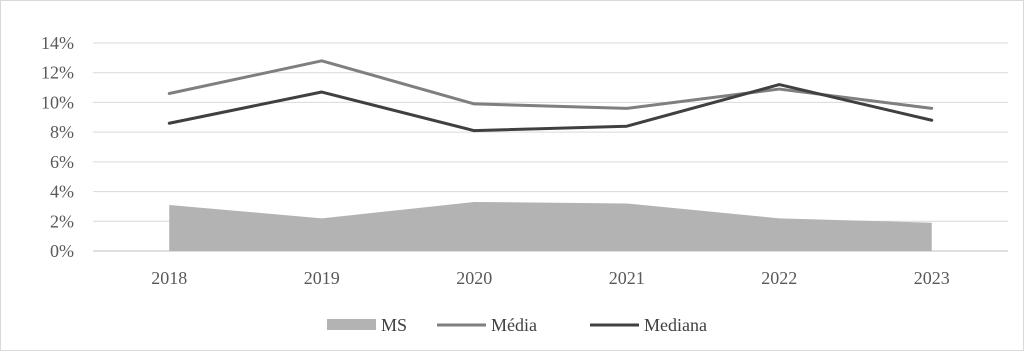 This screenshot has height=351, width=1024. What do you see at coordinates (62, 221) in the screenshot?
I see `y-tick-label: 2%` at bounding box center [62, 221].